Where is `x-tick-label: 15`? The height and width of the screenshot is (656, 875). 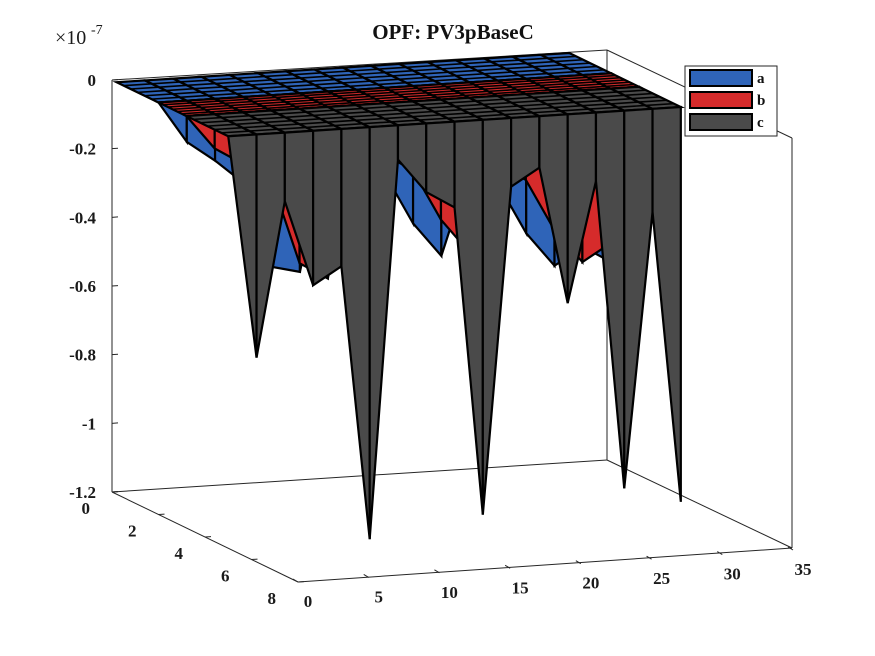
x-tick-label: 15 is located at coordinates (520, 587).